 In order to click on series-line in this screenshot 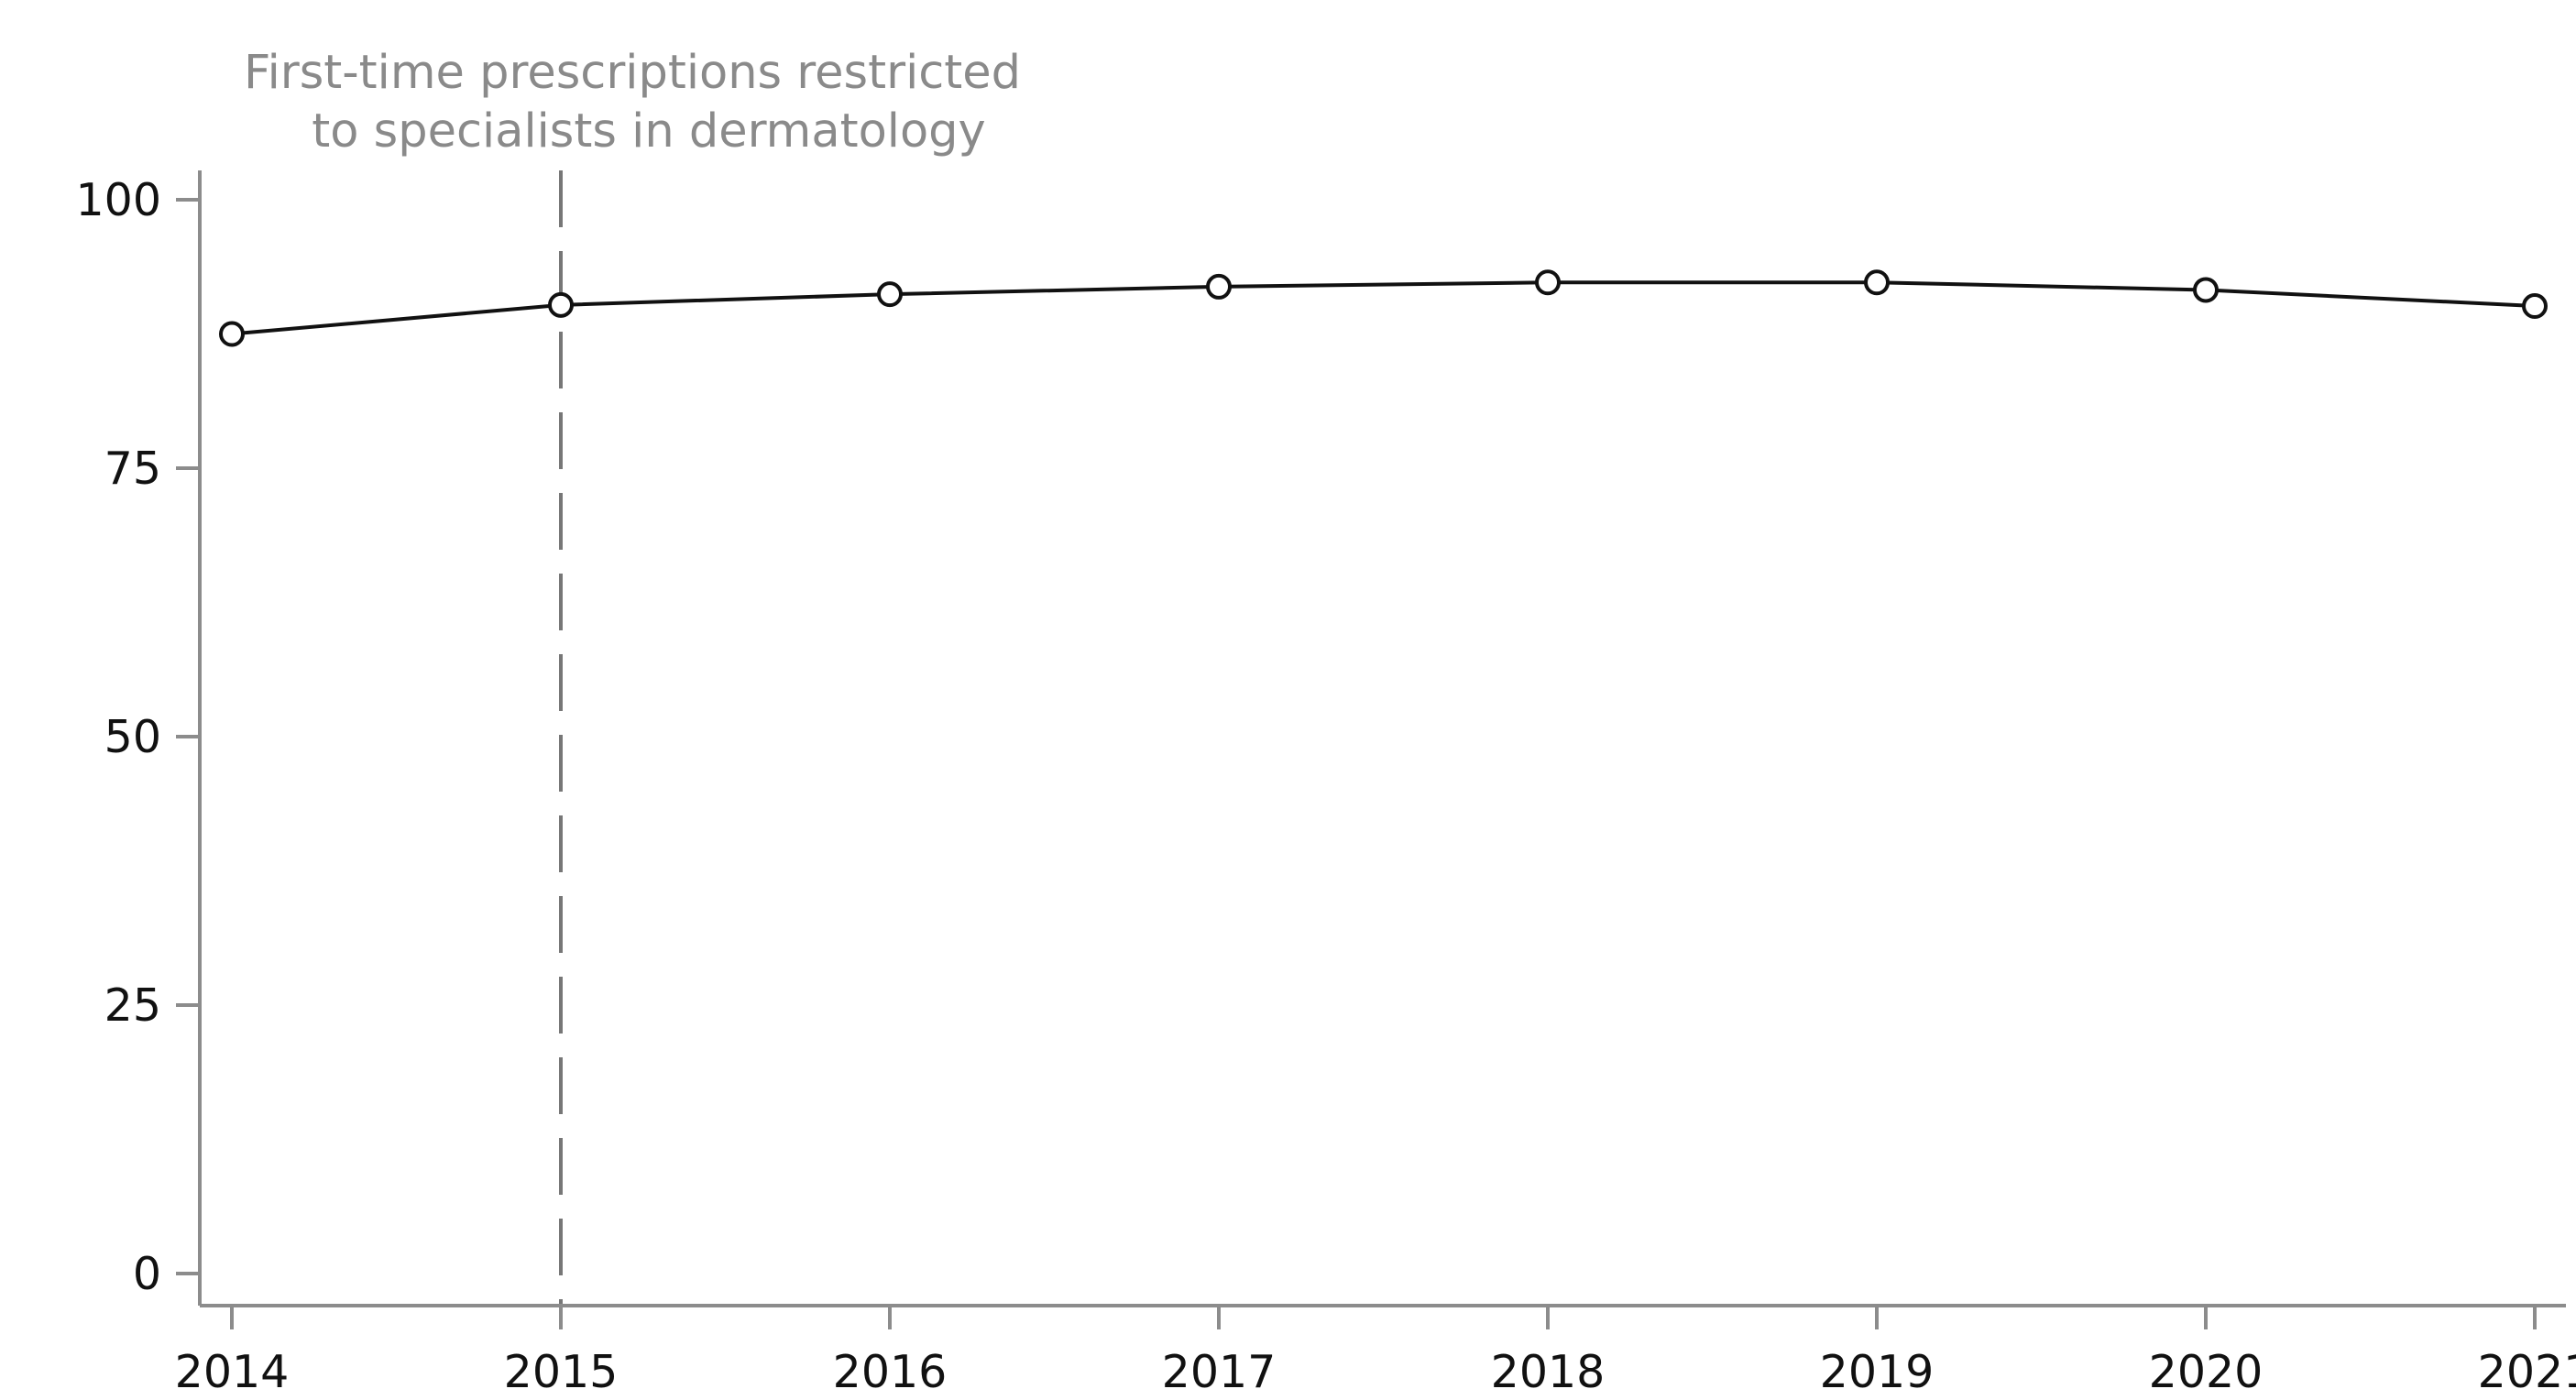, I will do `click(1384, 308)`.